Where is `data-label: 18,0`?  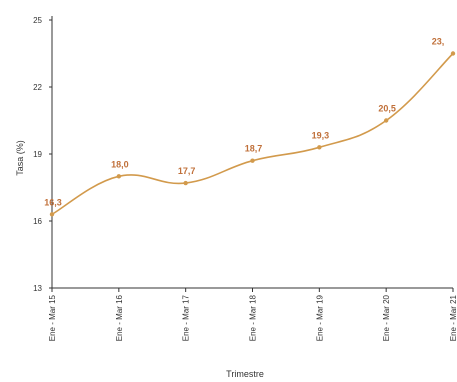
data-label: 18,0 is located at coordinates (120, 164).